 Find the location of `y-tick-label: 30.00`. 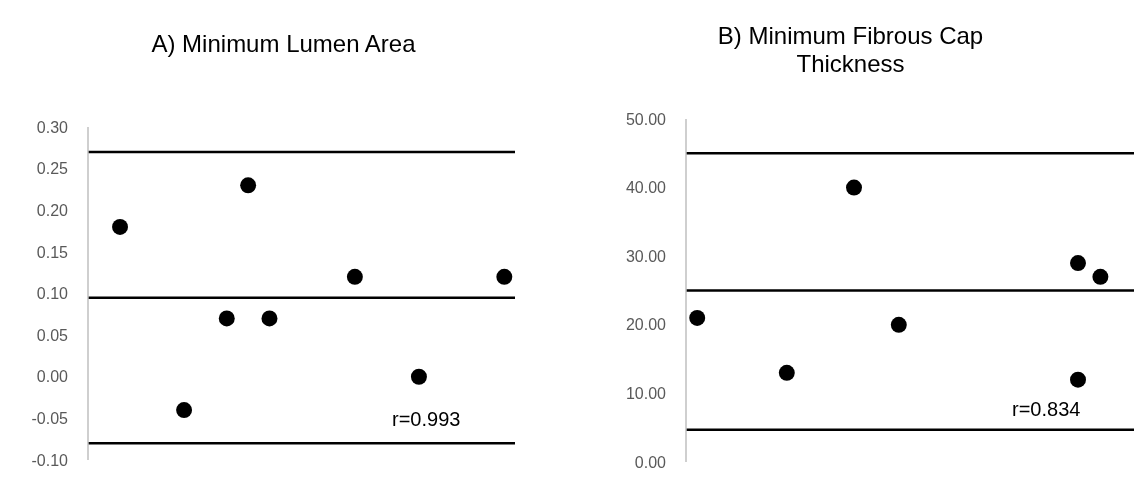

y-tick-label: 30.00 is located at coordinates (646, 256).